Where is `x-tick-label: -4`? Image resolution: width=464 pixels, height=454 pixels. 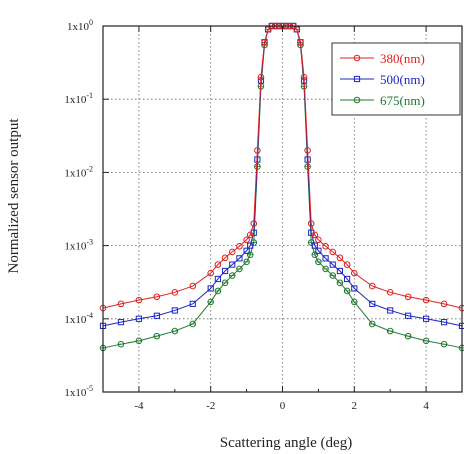 x-tick-label: -4 is located at coordinates (139, 406).